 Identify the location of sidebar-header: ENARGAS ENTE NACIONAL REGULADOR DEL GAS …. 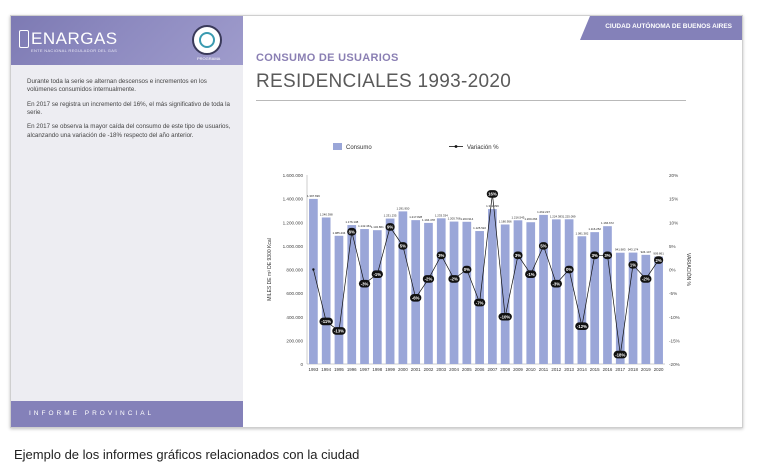
(127, 40).